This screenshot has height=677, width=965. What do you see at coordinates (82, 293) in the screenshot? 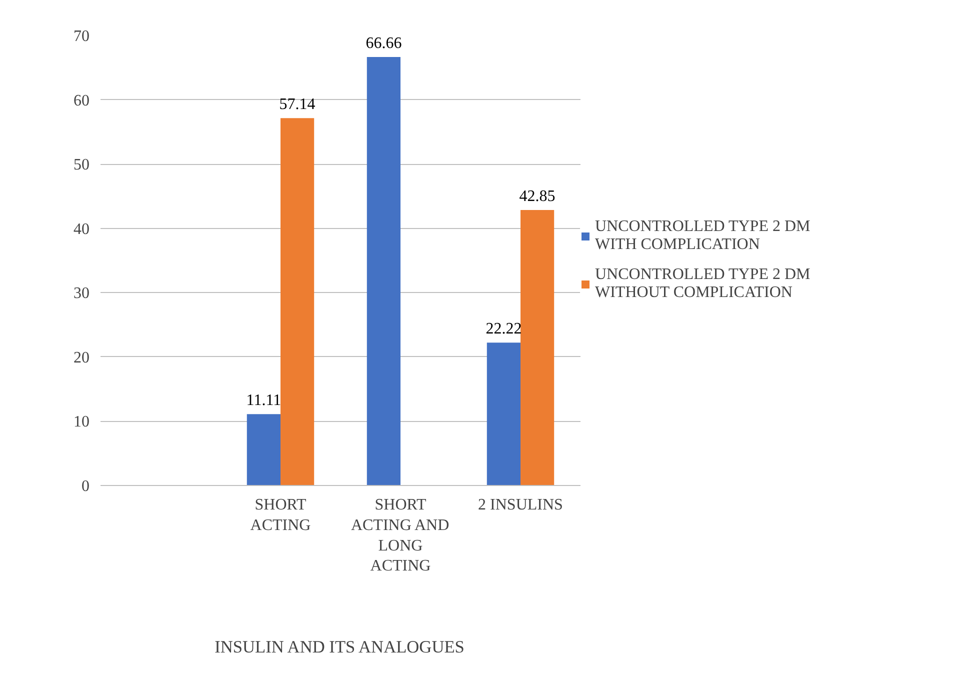
I see `y-tick-label: 30` at bounding box center [82, 293].